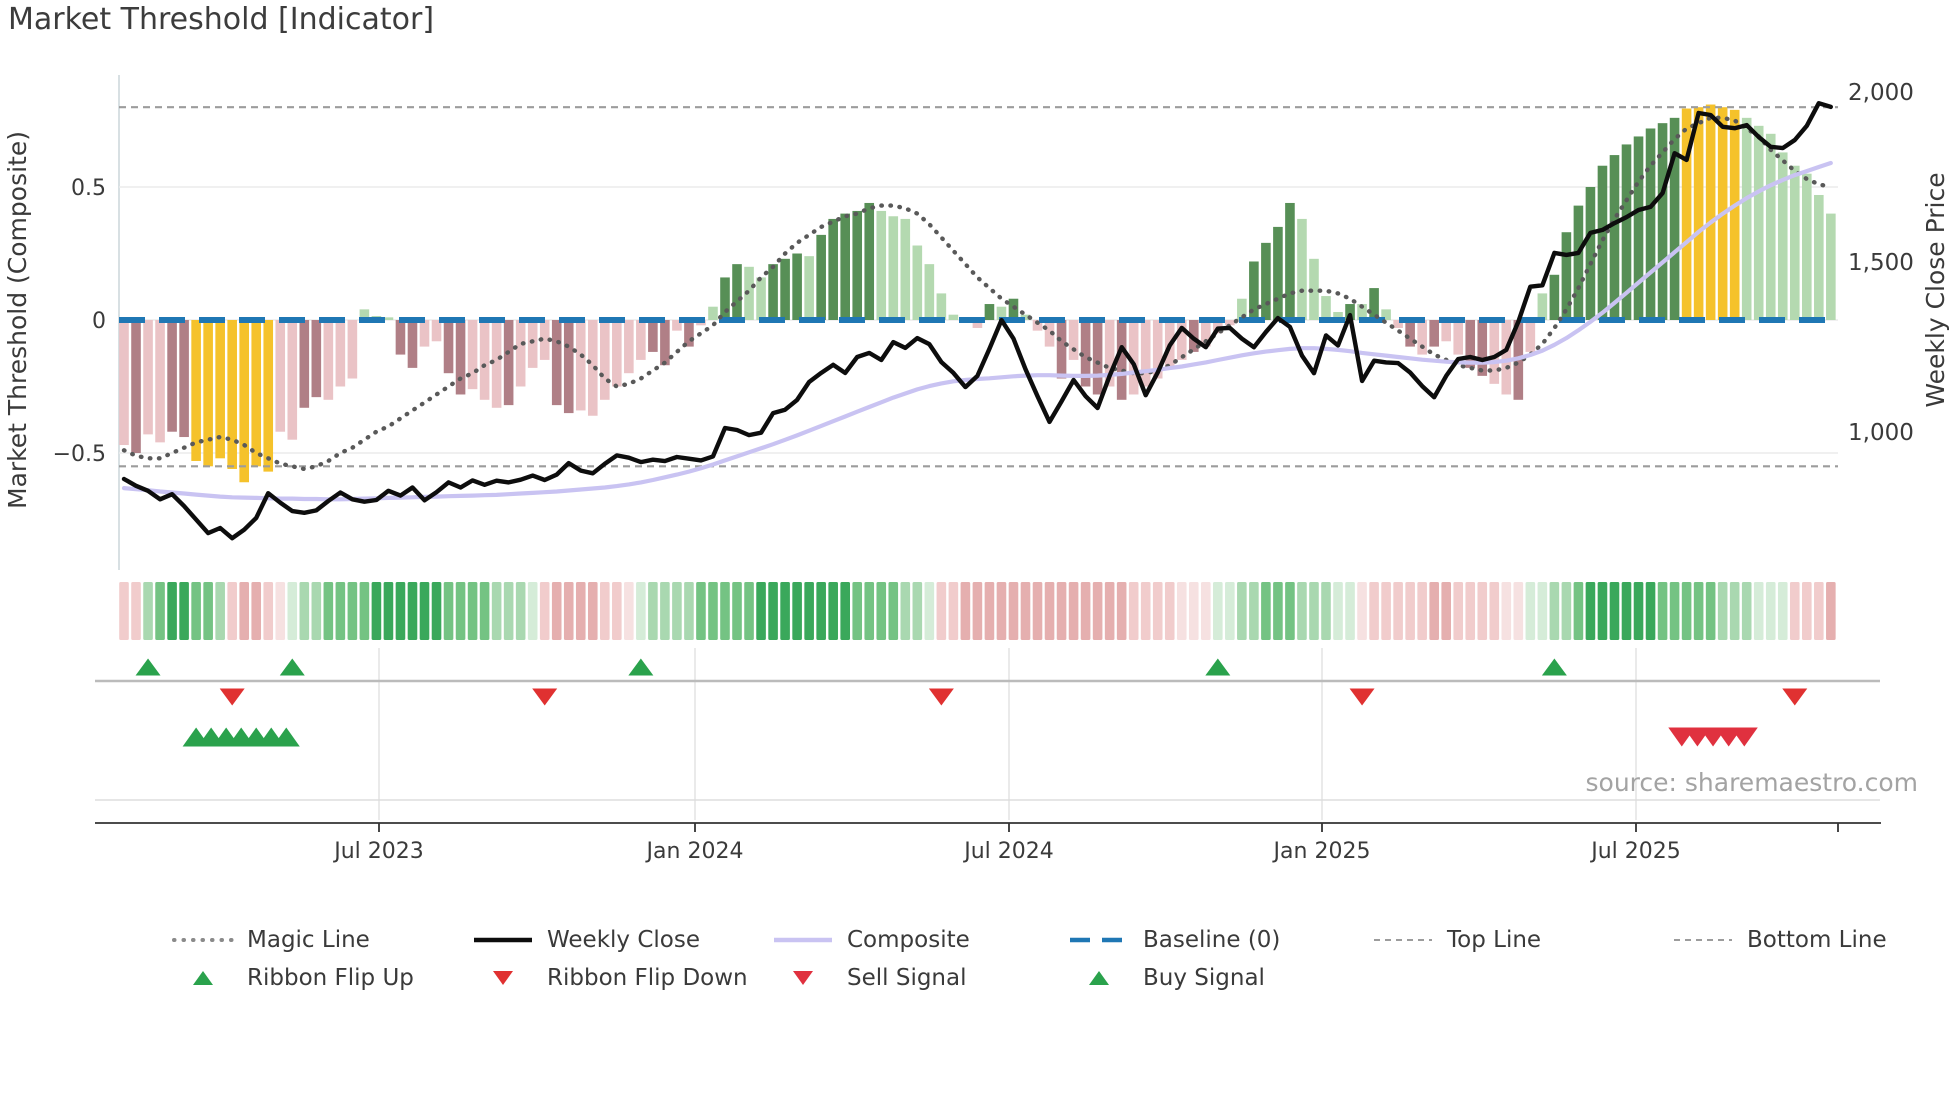  I want to click on legend-item-sell-signal: Sell Signal, so click(869, 978).